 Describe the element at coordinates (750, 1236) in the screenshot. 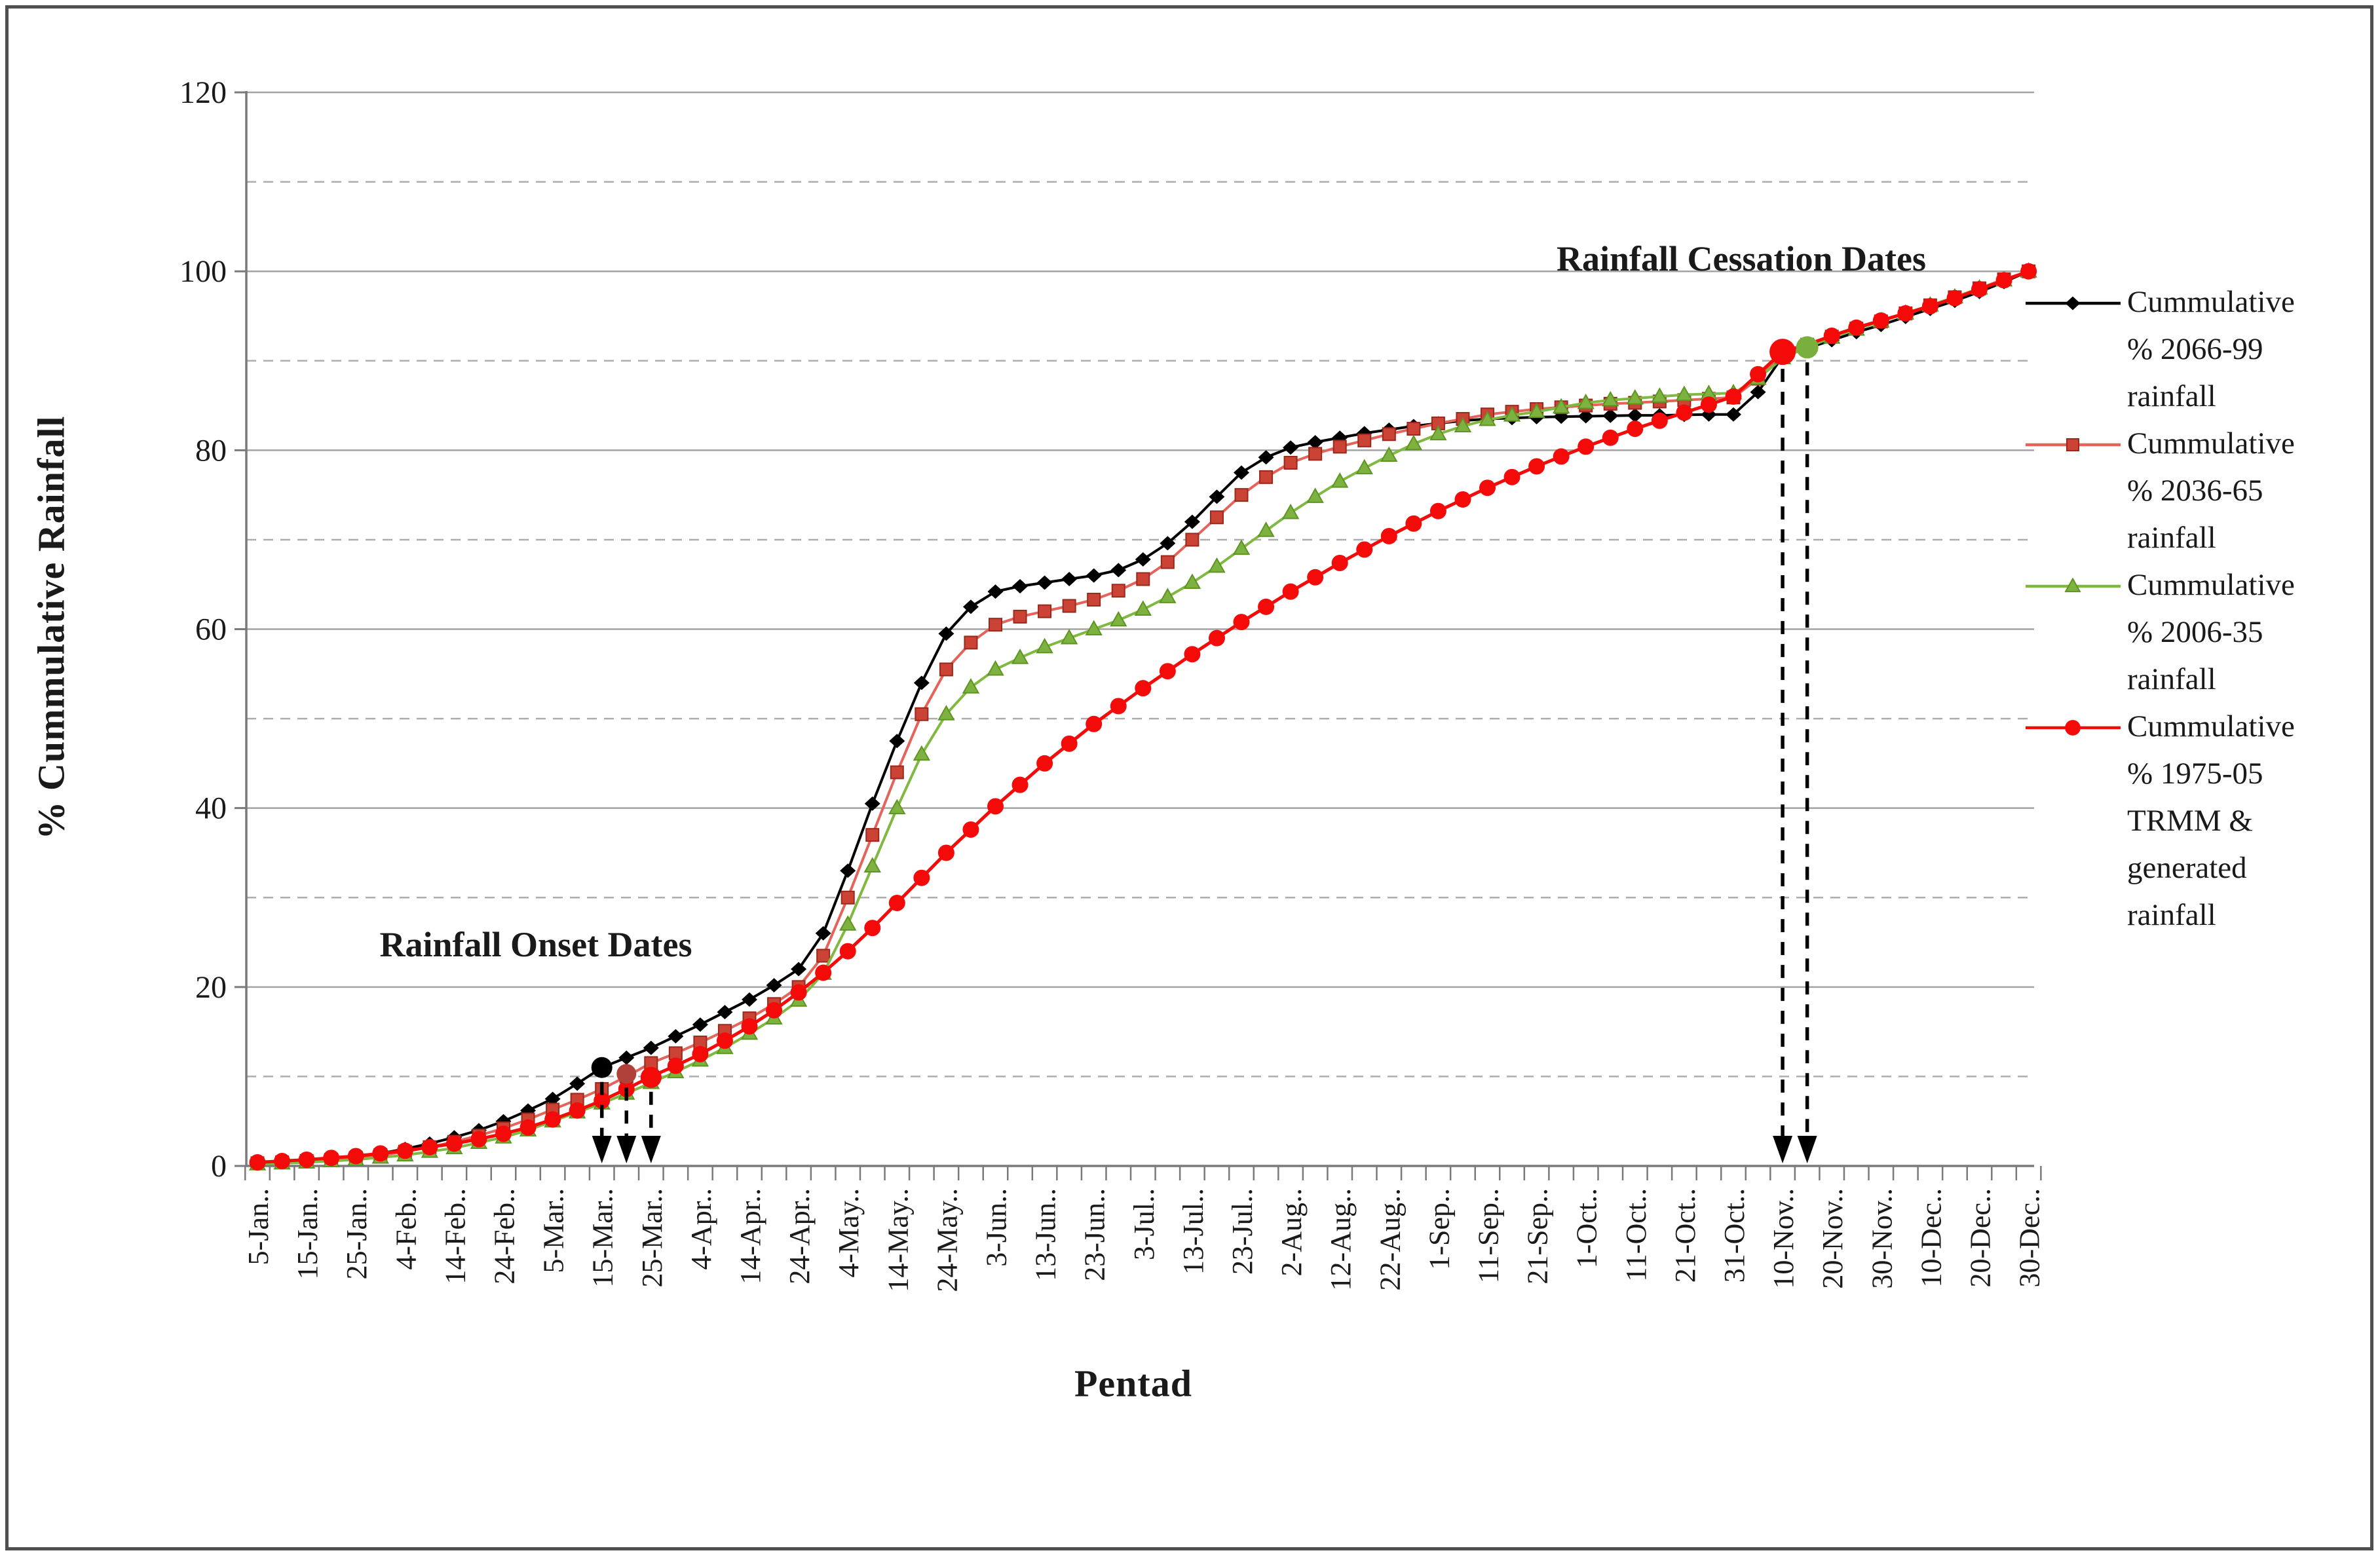

I see `x-tick-label: 14-Apr..` at that location.